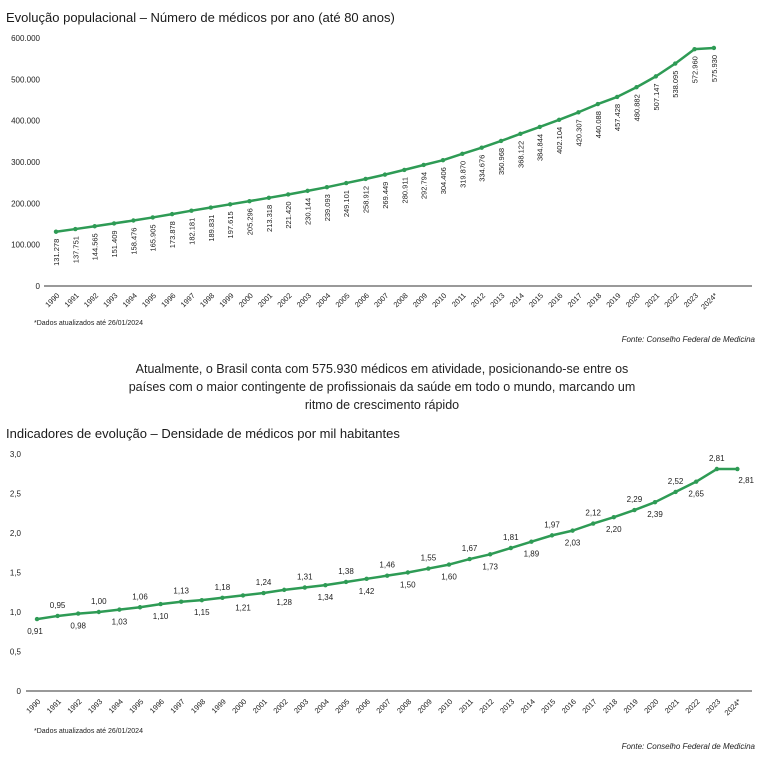  What do you see at coordinates (511, 537) in the screenshot?
I see `chart2-data-label: 1,81` at bounding box center [511, 537].